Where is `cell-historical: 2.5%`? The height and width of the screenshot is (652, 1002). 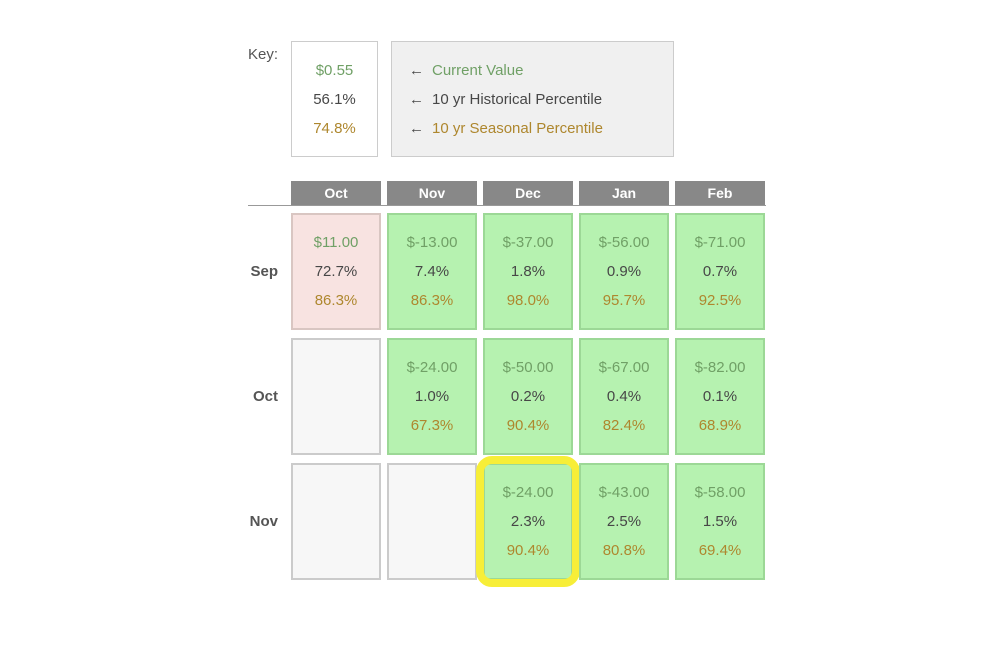
cell-historical: 2.5% is located at coordinates (624, 521).